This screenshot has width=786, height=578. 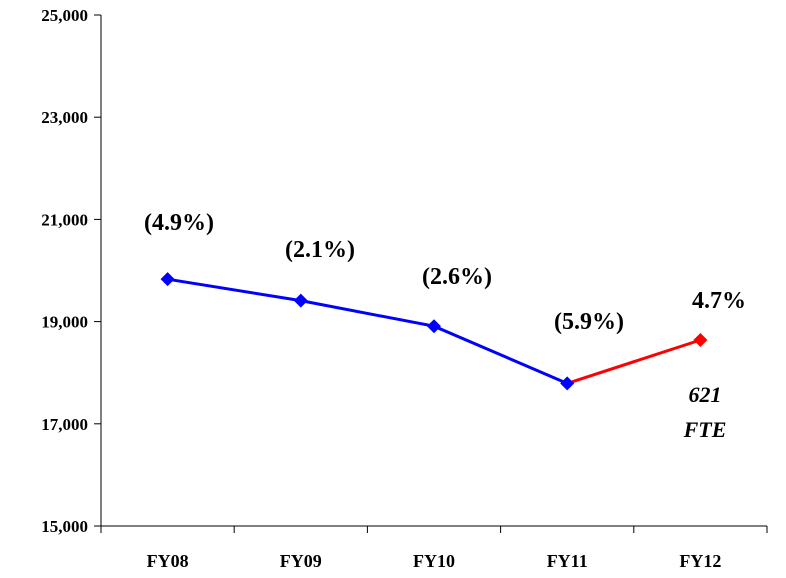 What do you see at coordinates (719, 301) in the screenshot?
I see `data-label: 4.7%` at bounding box center [719, 301].